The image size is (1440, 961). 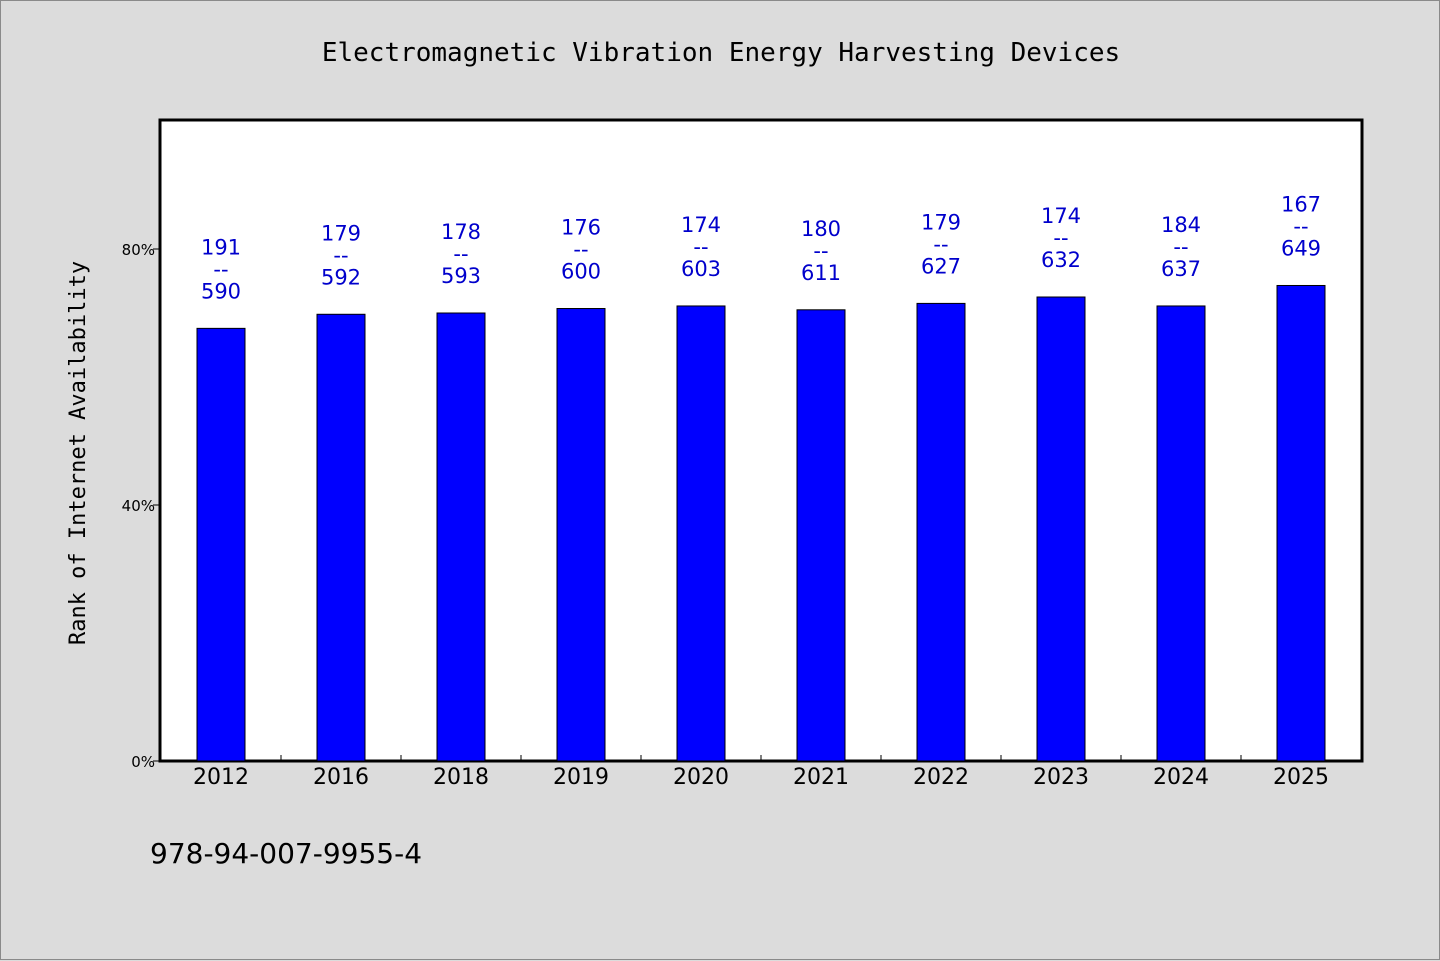 What do you see at coordinates (220, 269) in the screenshot?
I see `bar-label-sep-2012: --` at bounding box center [220, 269].